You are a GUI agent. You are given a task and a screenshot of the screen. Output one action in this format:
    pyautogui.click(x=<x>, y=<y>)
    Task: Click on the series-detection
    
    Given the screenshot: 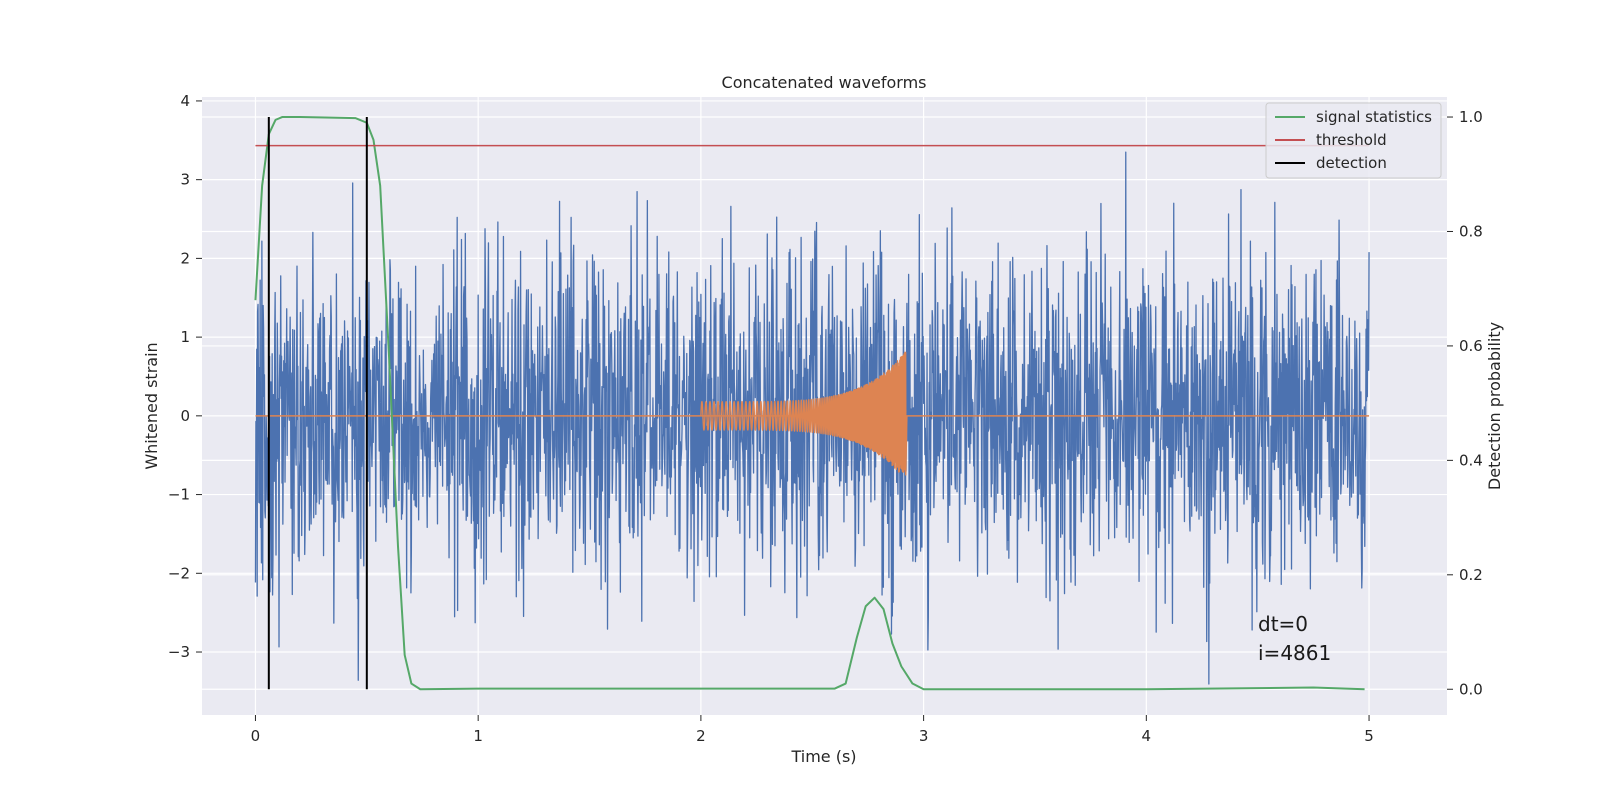 What is the action you would take?
    pyautogui.click(x=317, y=403)
    